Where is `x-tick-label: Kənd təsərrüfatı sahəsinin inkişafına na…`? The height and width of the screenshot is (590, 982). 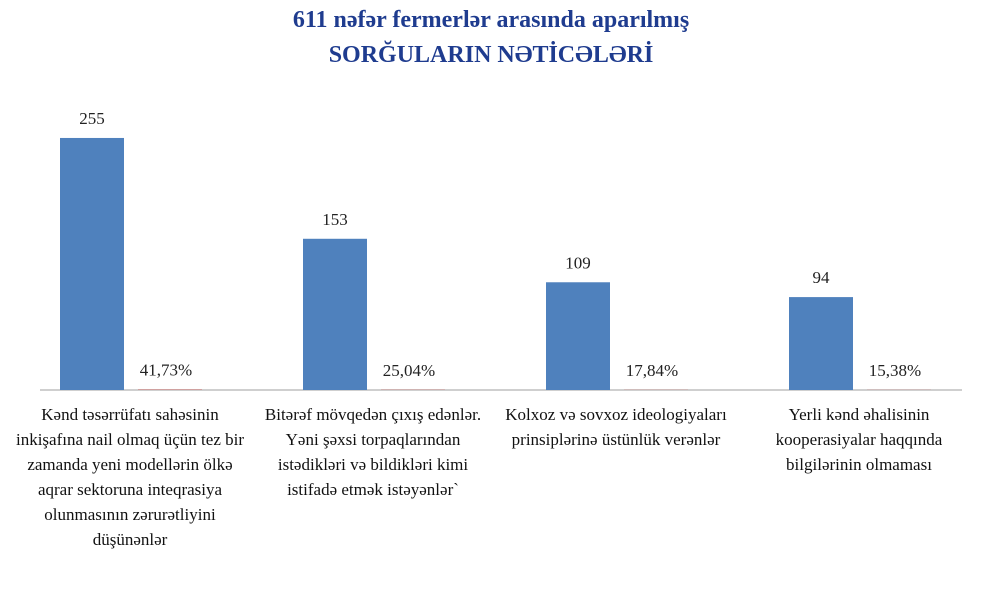
x-tick-label: Kənd təsərrüfatı sahəsinin inkişafına na… is located at coordinates (129, 477).